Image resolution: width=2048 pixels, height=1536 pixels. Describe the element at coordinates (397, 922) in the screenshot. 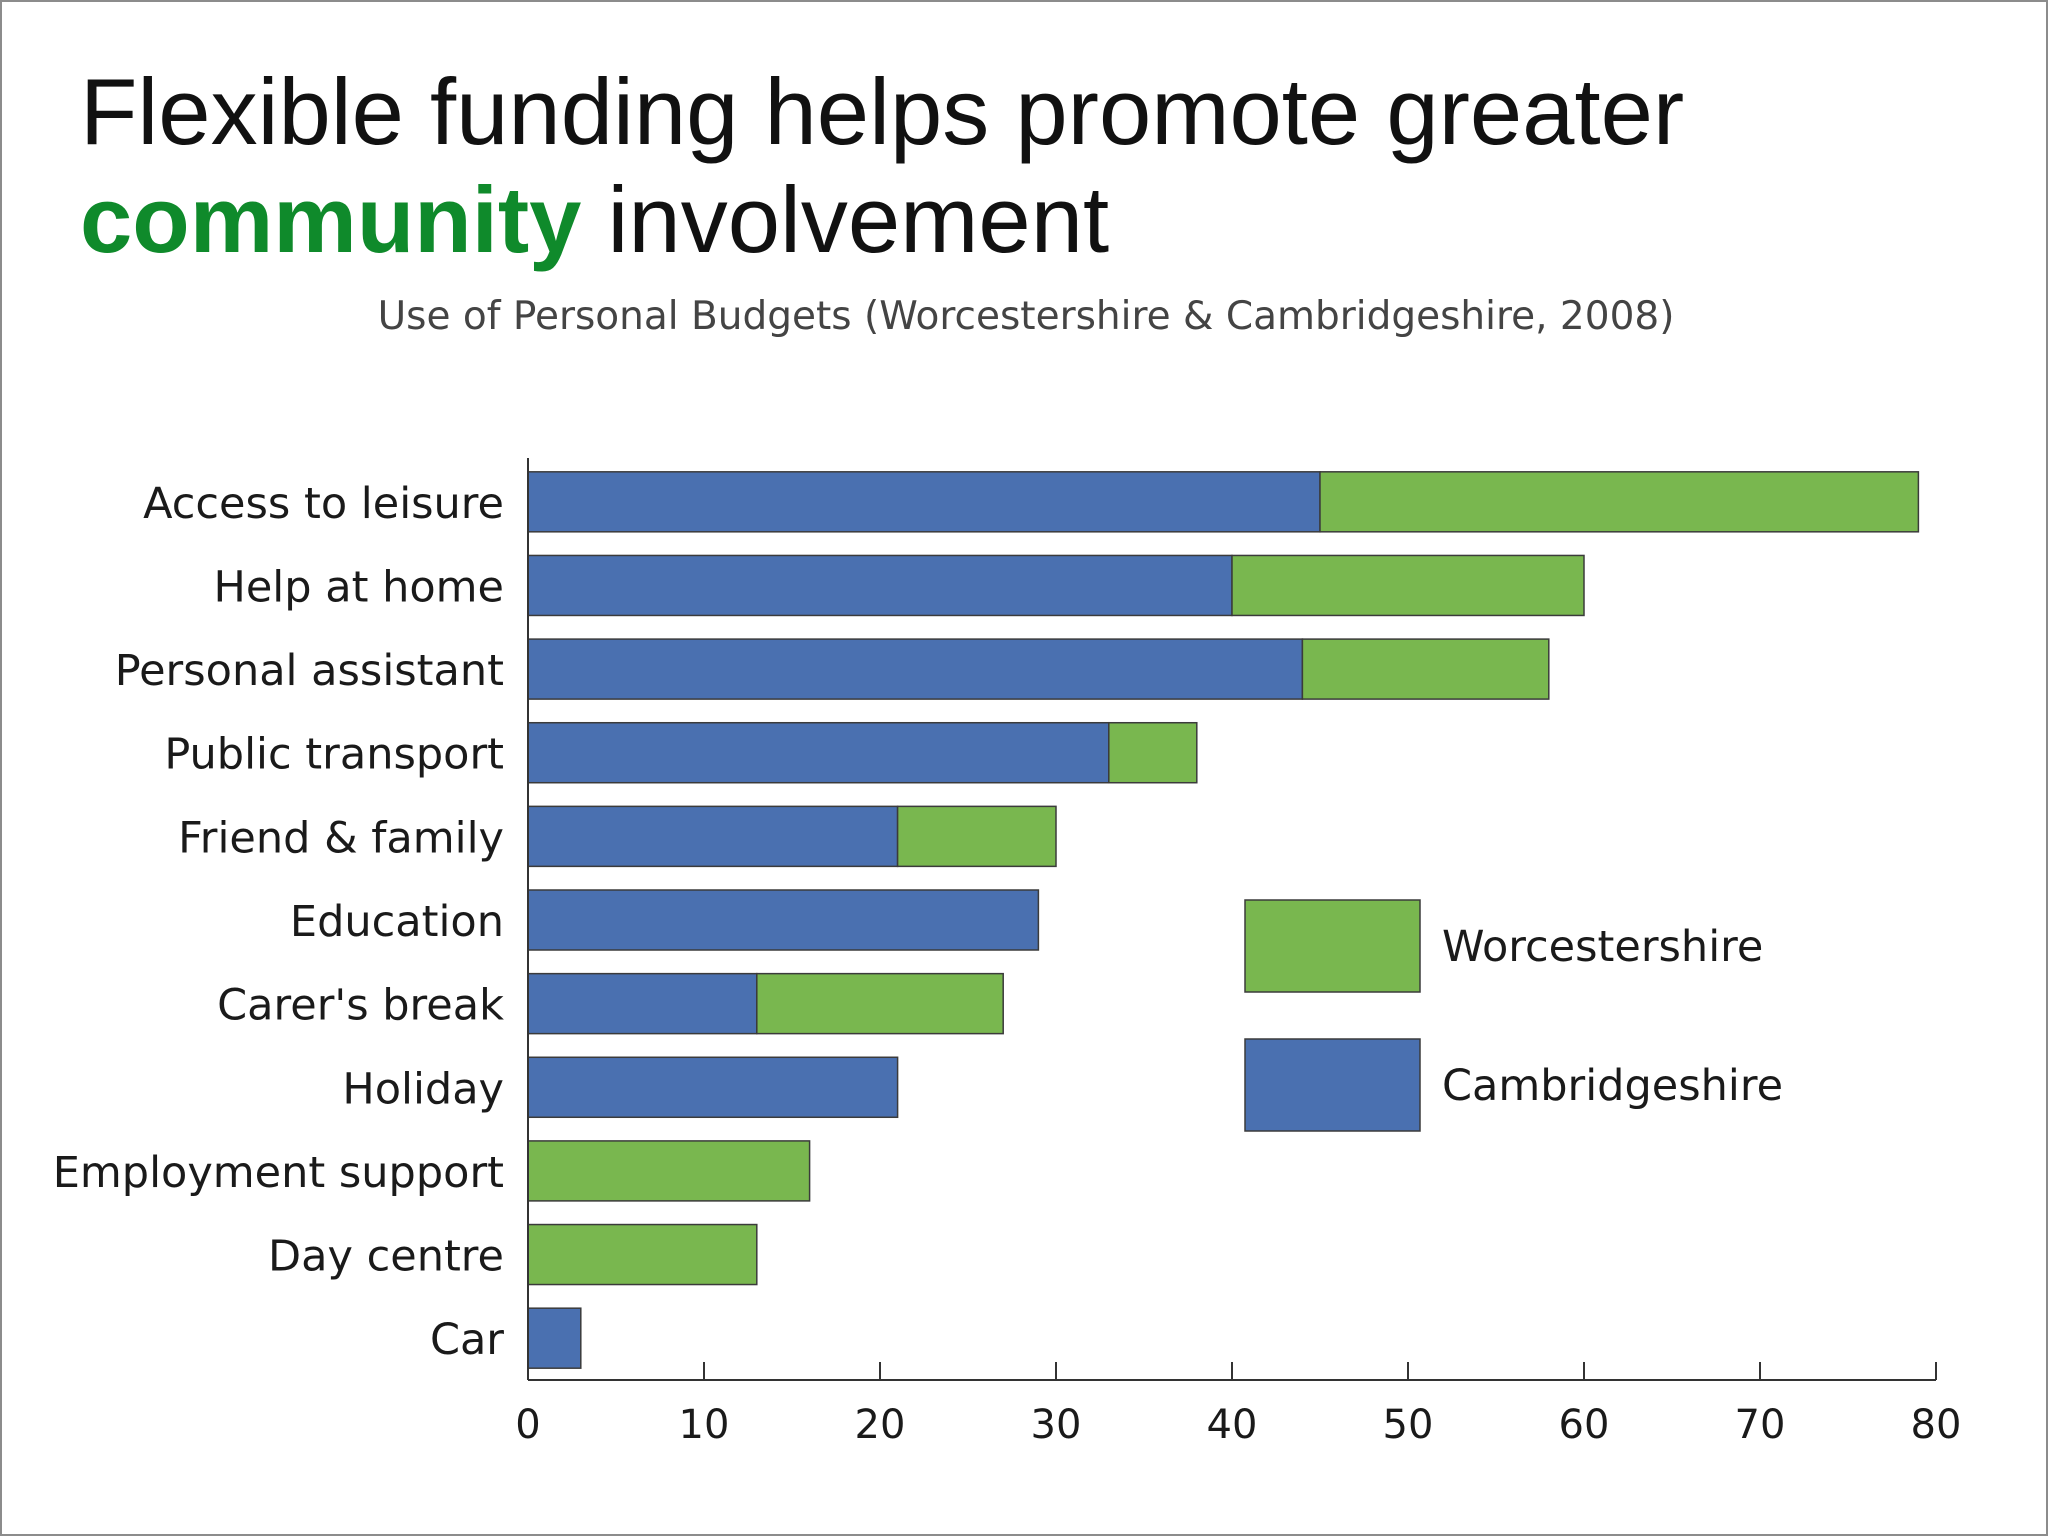

I see `category-label: Education` at that location.